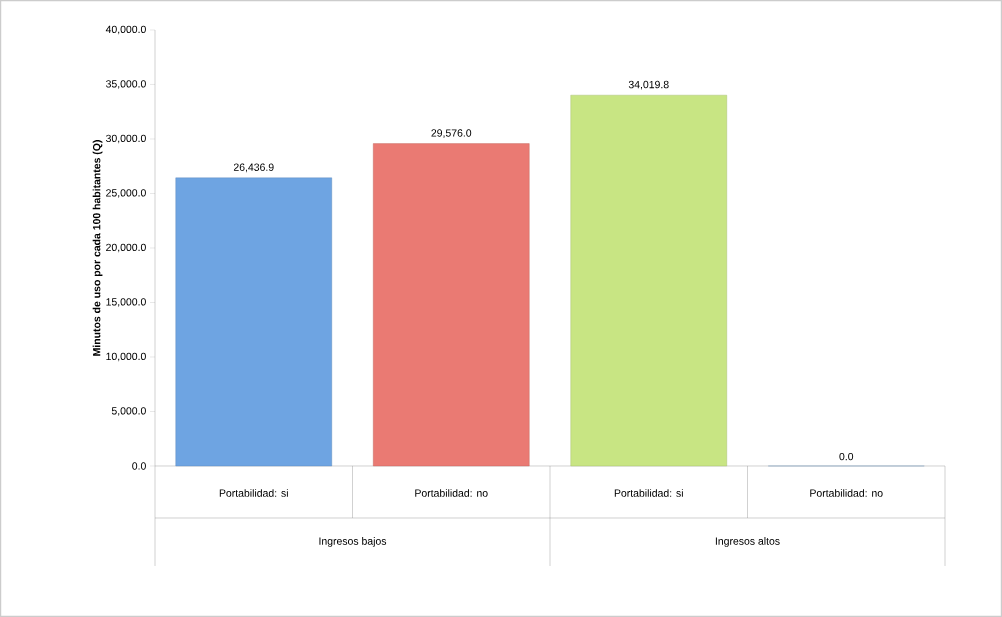  I want to click on y-tick-label: 5,000.0, so click(128, 411).